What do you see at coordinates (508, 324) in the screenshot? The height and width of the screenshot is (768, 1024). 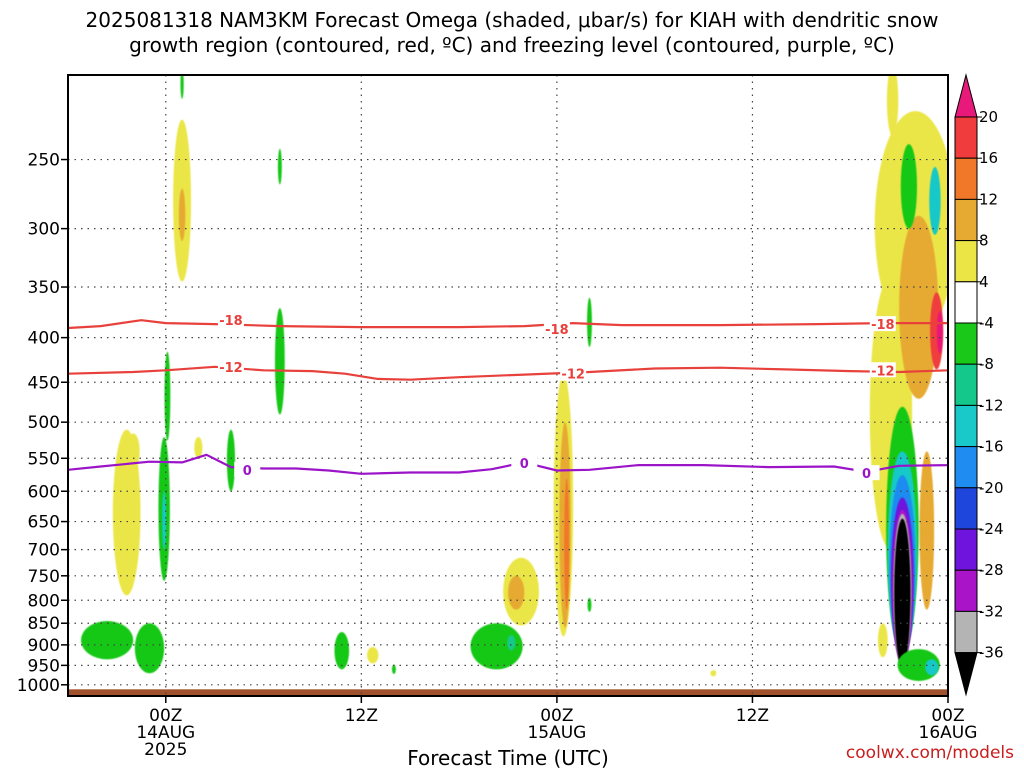 I see `contour-line--18` at bounding box center [508, 324].